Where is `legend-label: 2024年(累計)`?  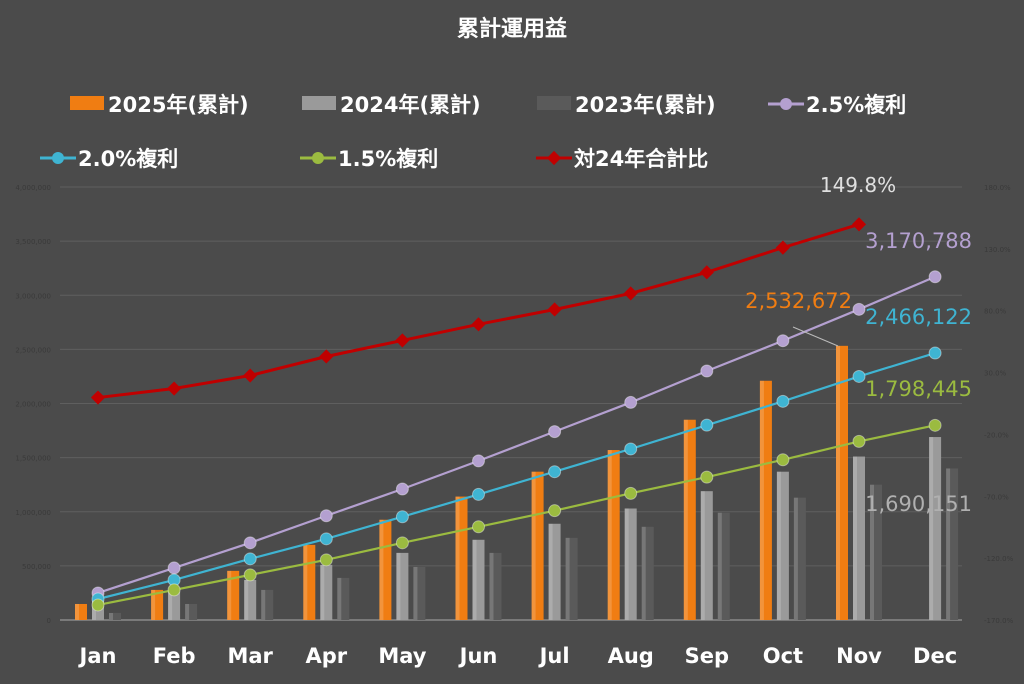 legend-label: 2024年(累計) is located at coordinates (410, 105).